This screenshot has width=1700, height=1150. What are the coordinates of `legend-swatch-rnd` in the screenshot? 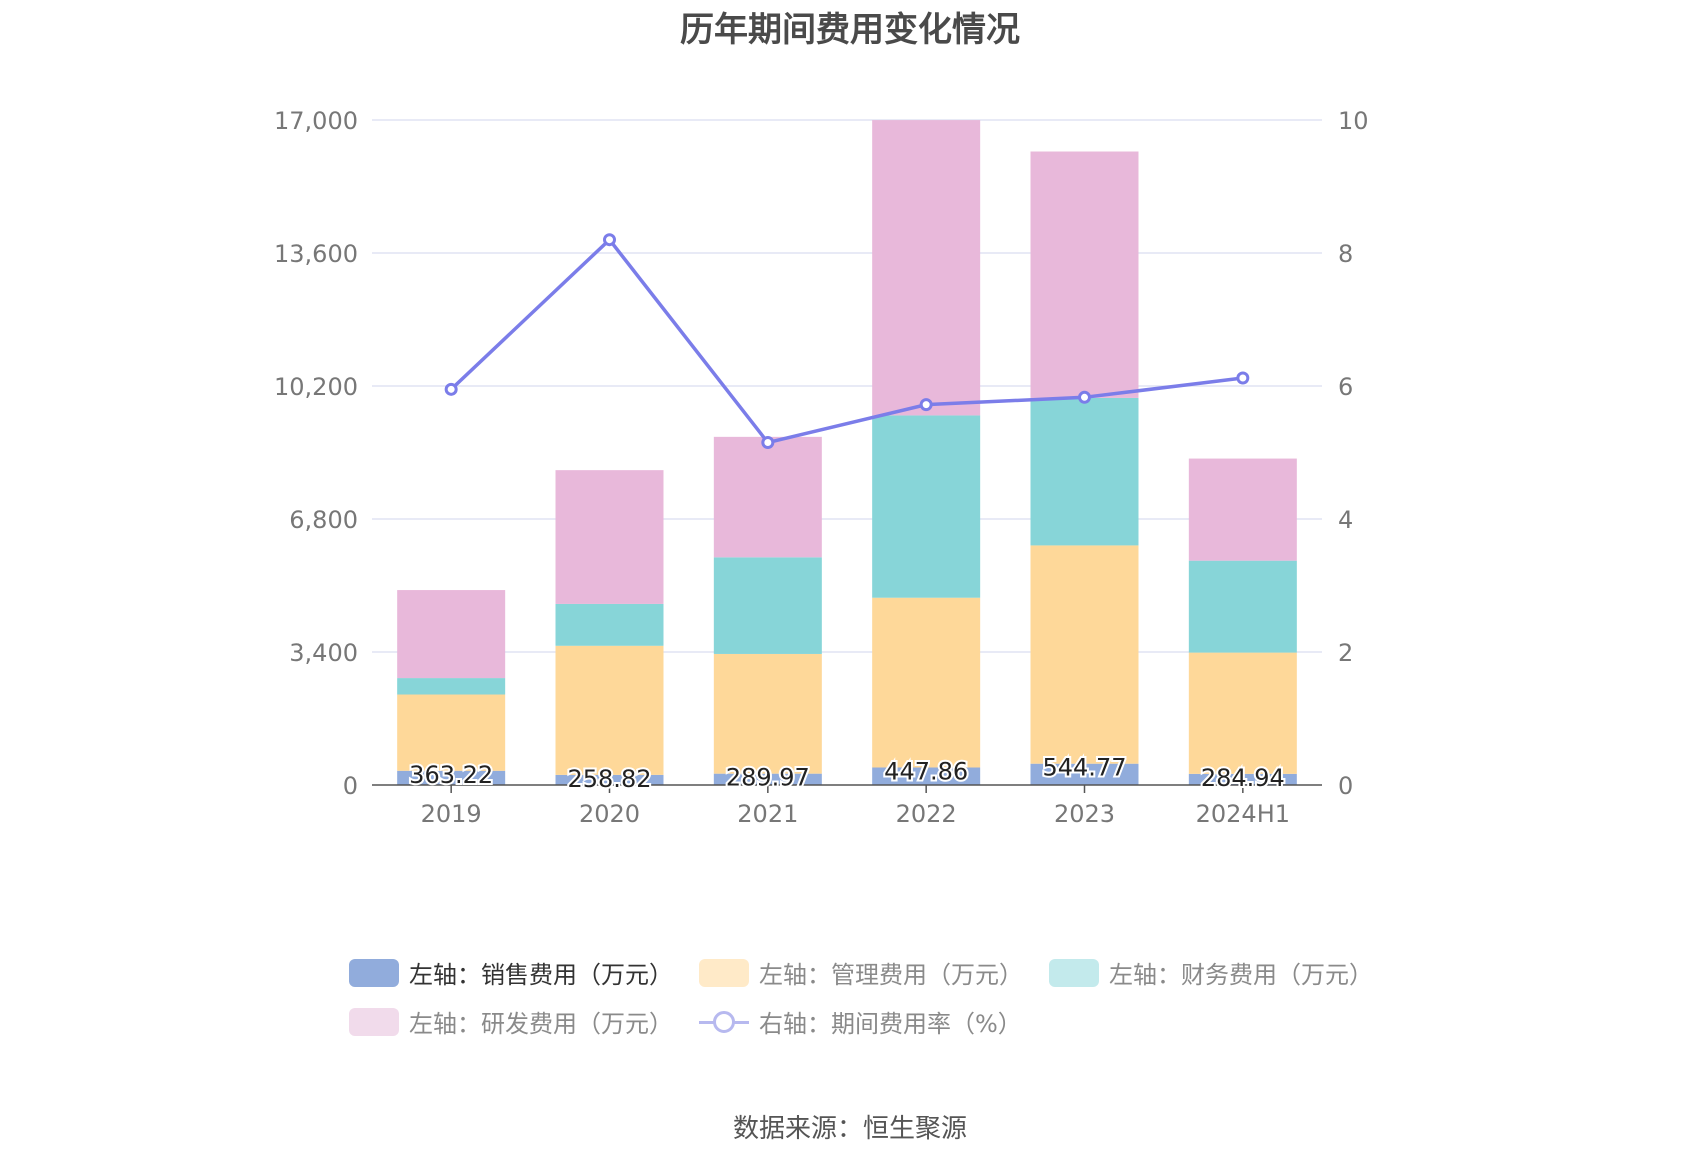 It's located at (374, 1021).